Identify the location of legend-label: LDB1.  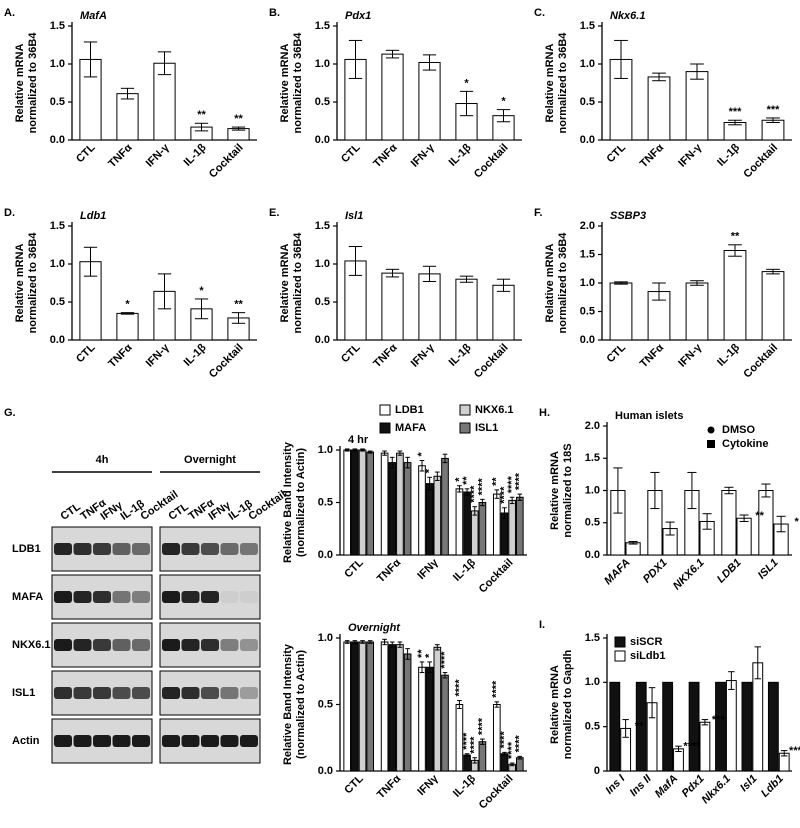
(409, 410).